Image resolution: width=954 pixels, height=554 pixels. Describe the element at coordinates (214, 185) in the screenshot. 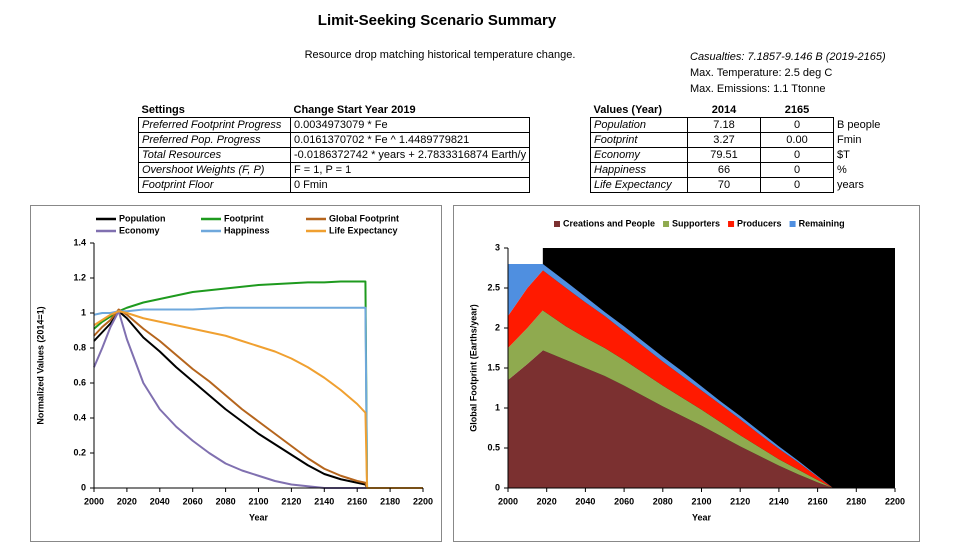

I see `table-cell: Footprint Floor` at that location.